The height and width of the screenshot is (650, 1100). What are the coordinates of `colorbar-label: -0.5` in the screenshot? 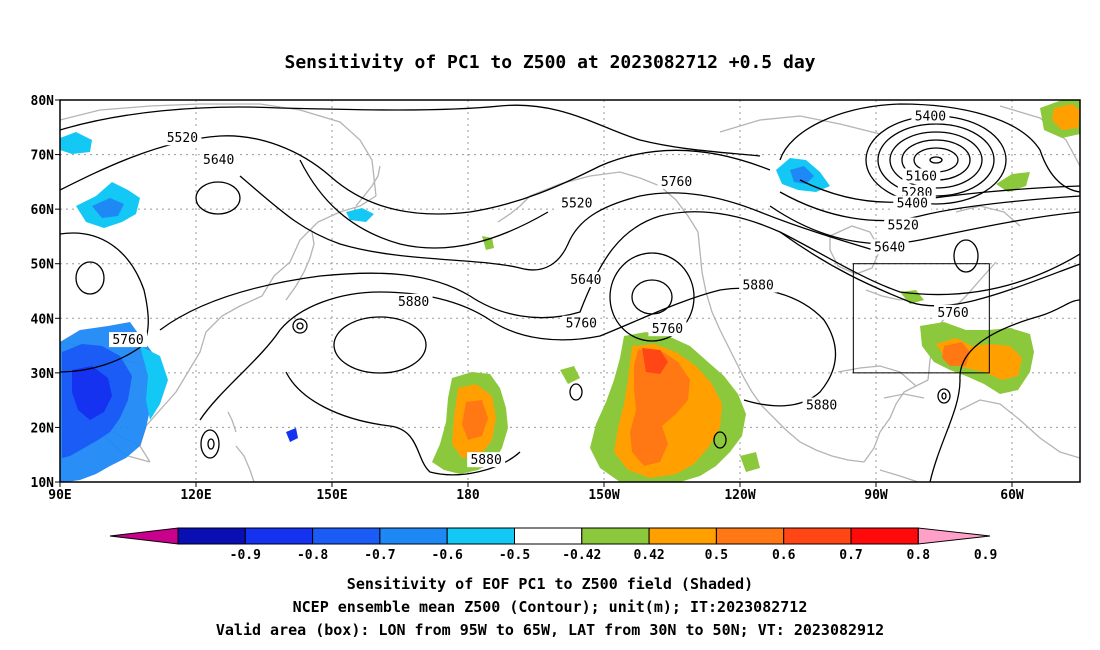 It's located at (514, 555).